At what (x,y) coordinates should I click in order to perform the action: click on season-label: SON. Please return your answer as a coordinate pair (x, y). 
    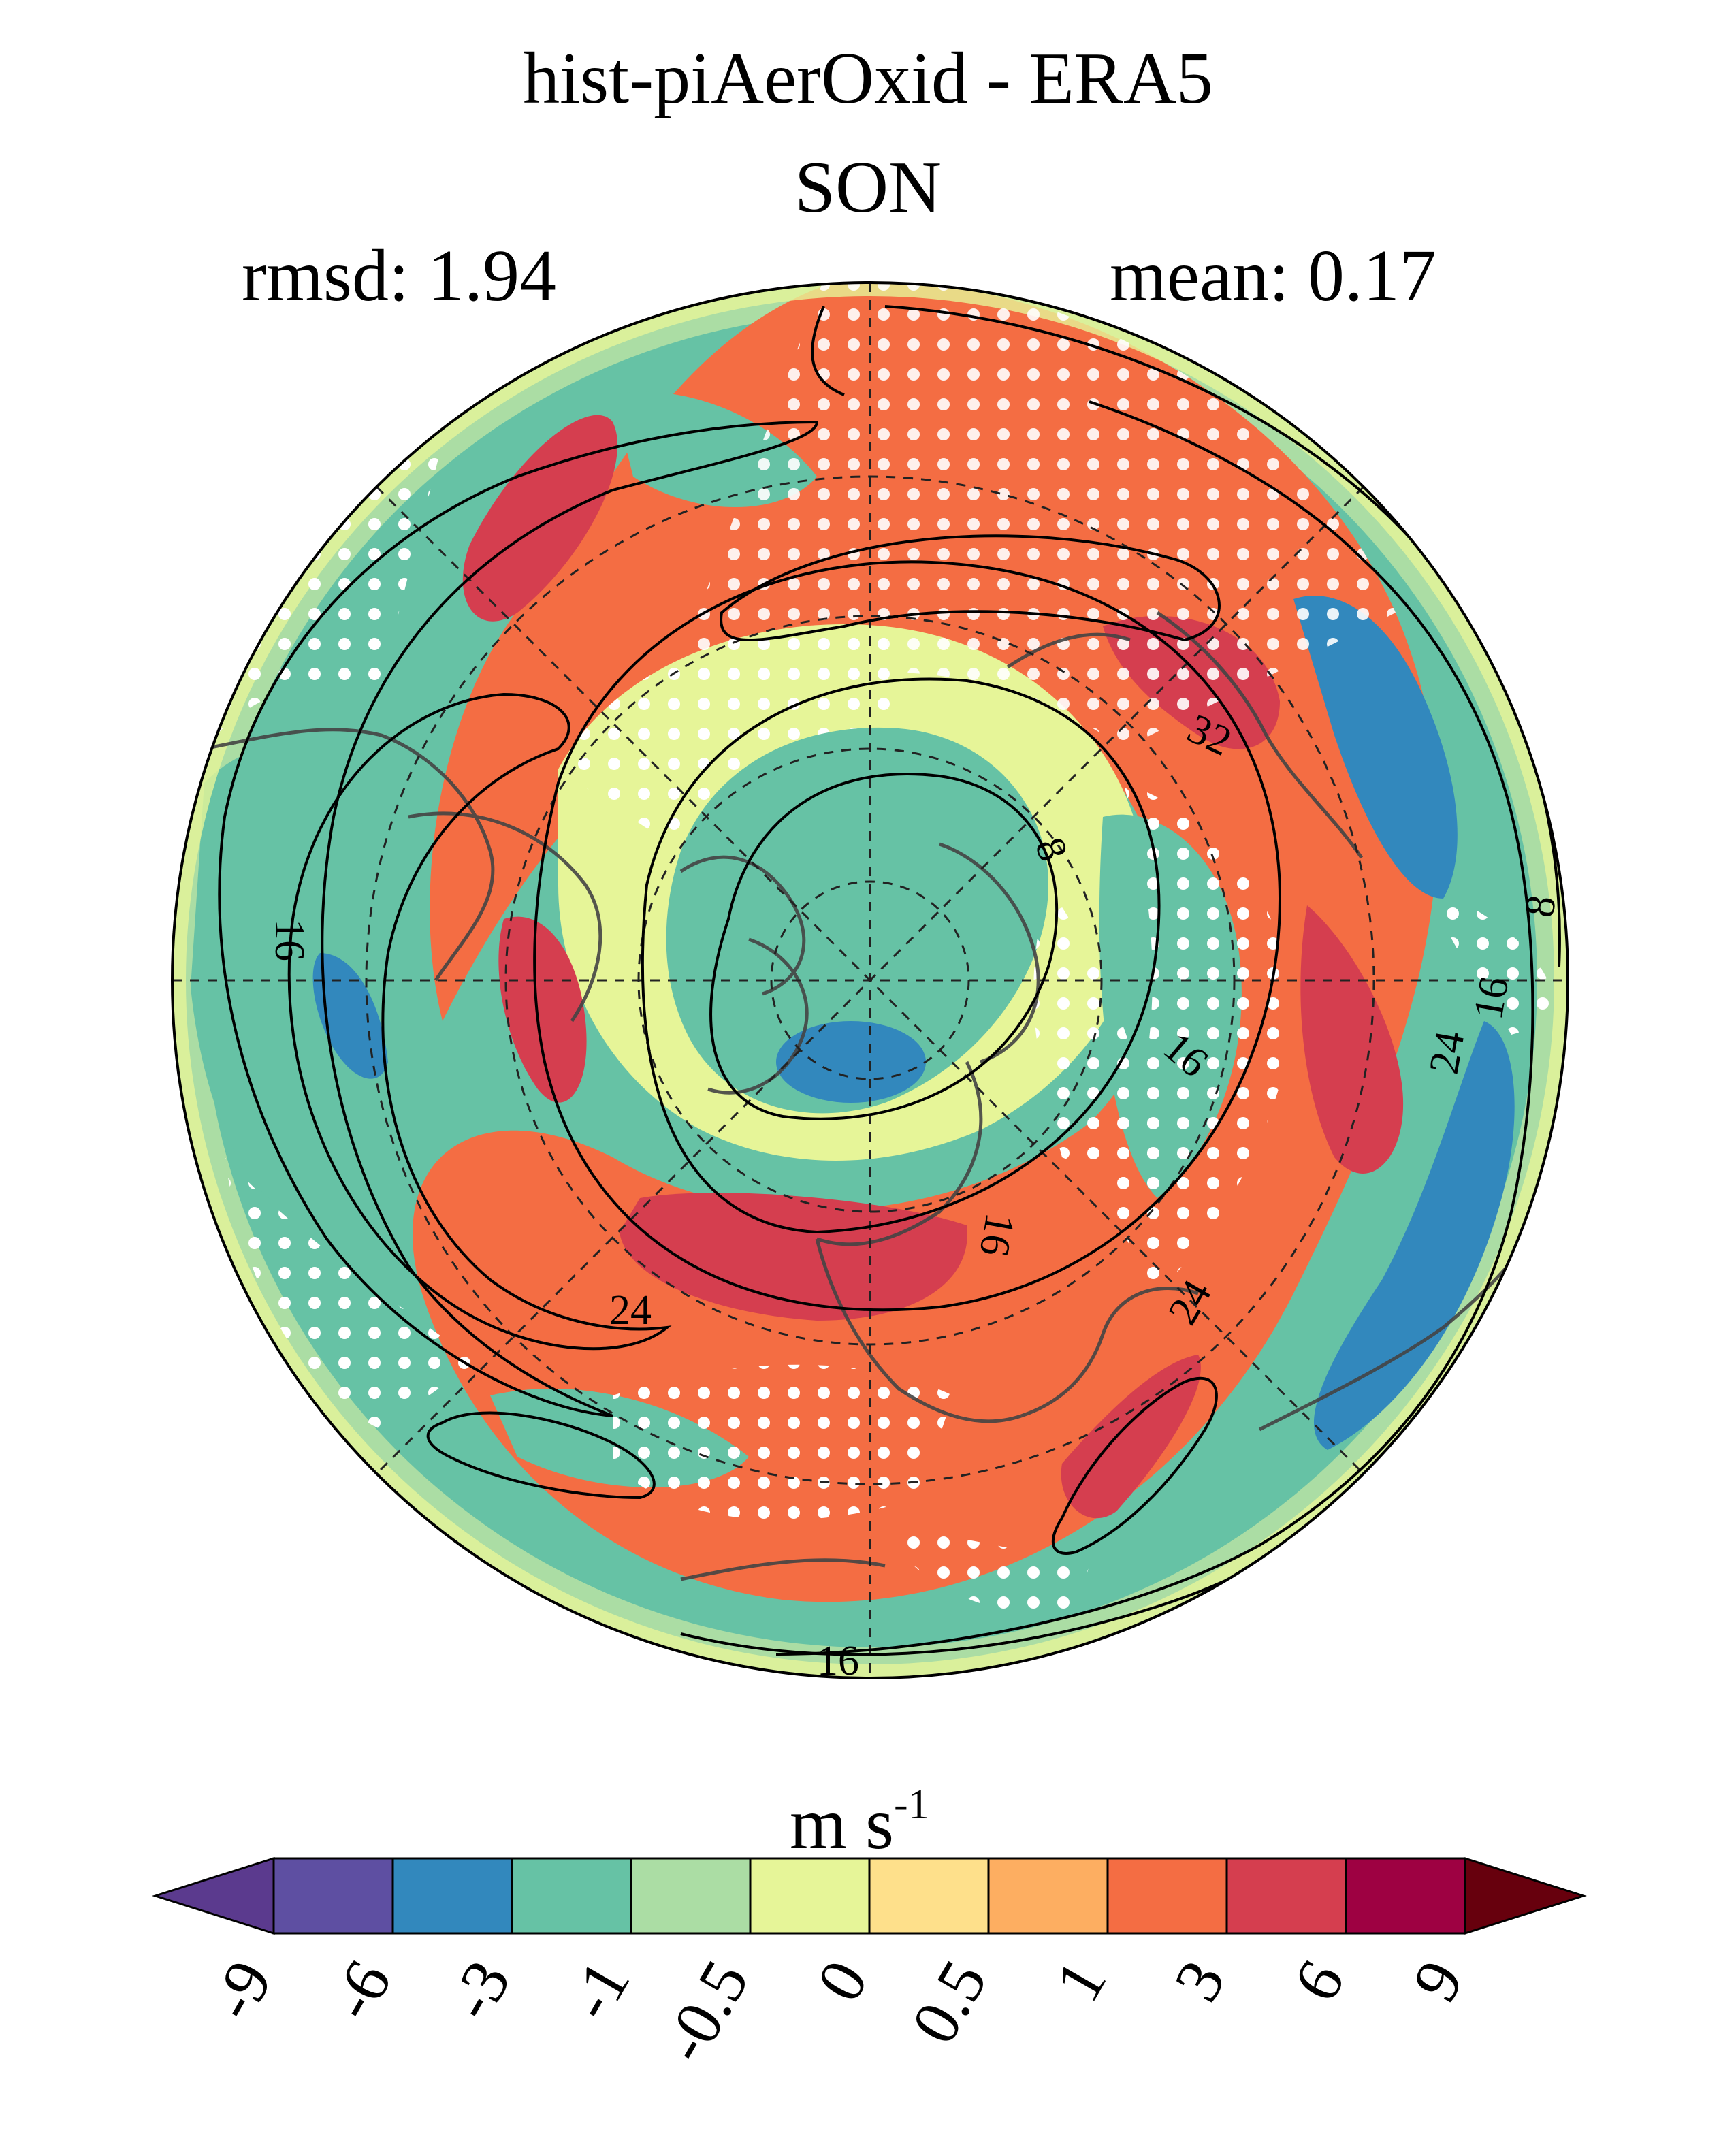
    Looking at the image, I should click on (868, 187).